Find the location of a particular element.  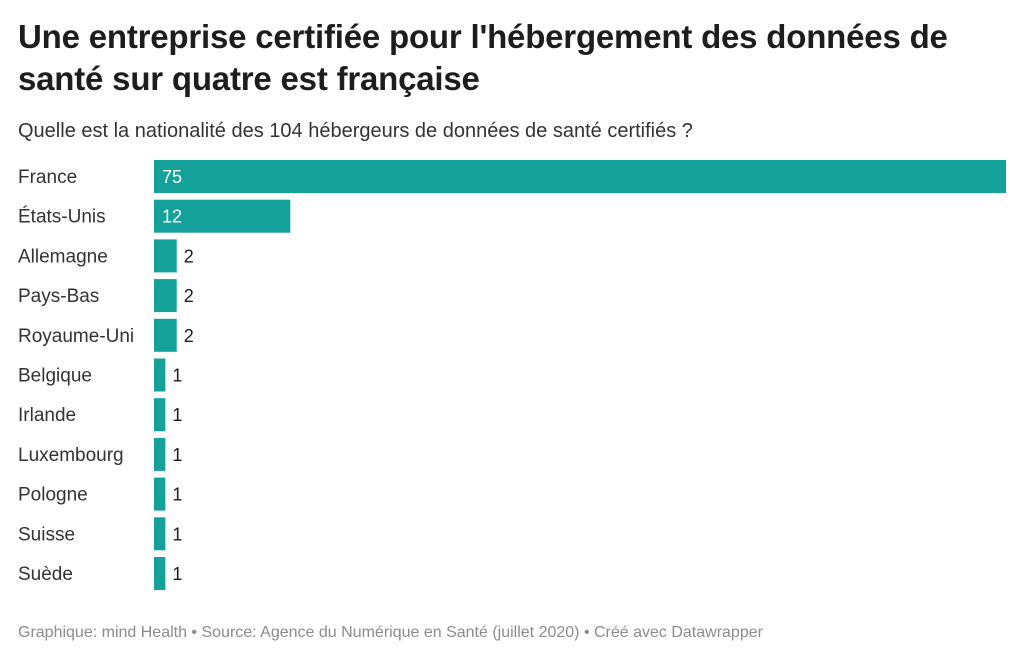

category-label: Suisse is located at coordinates (46, 534).